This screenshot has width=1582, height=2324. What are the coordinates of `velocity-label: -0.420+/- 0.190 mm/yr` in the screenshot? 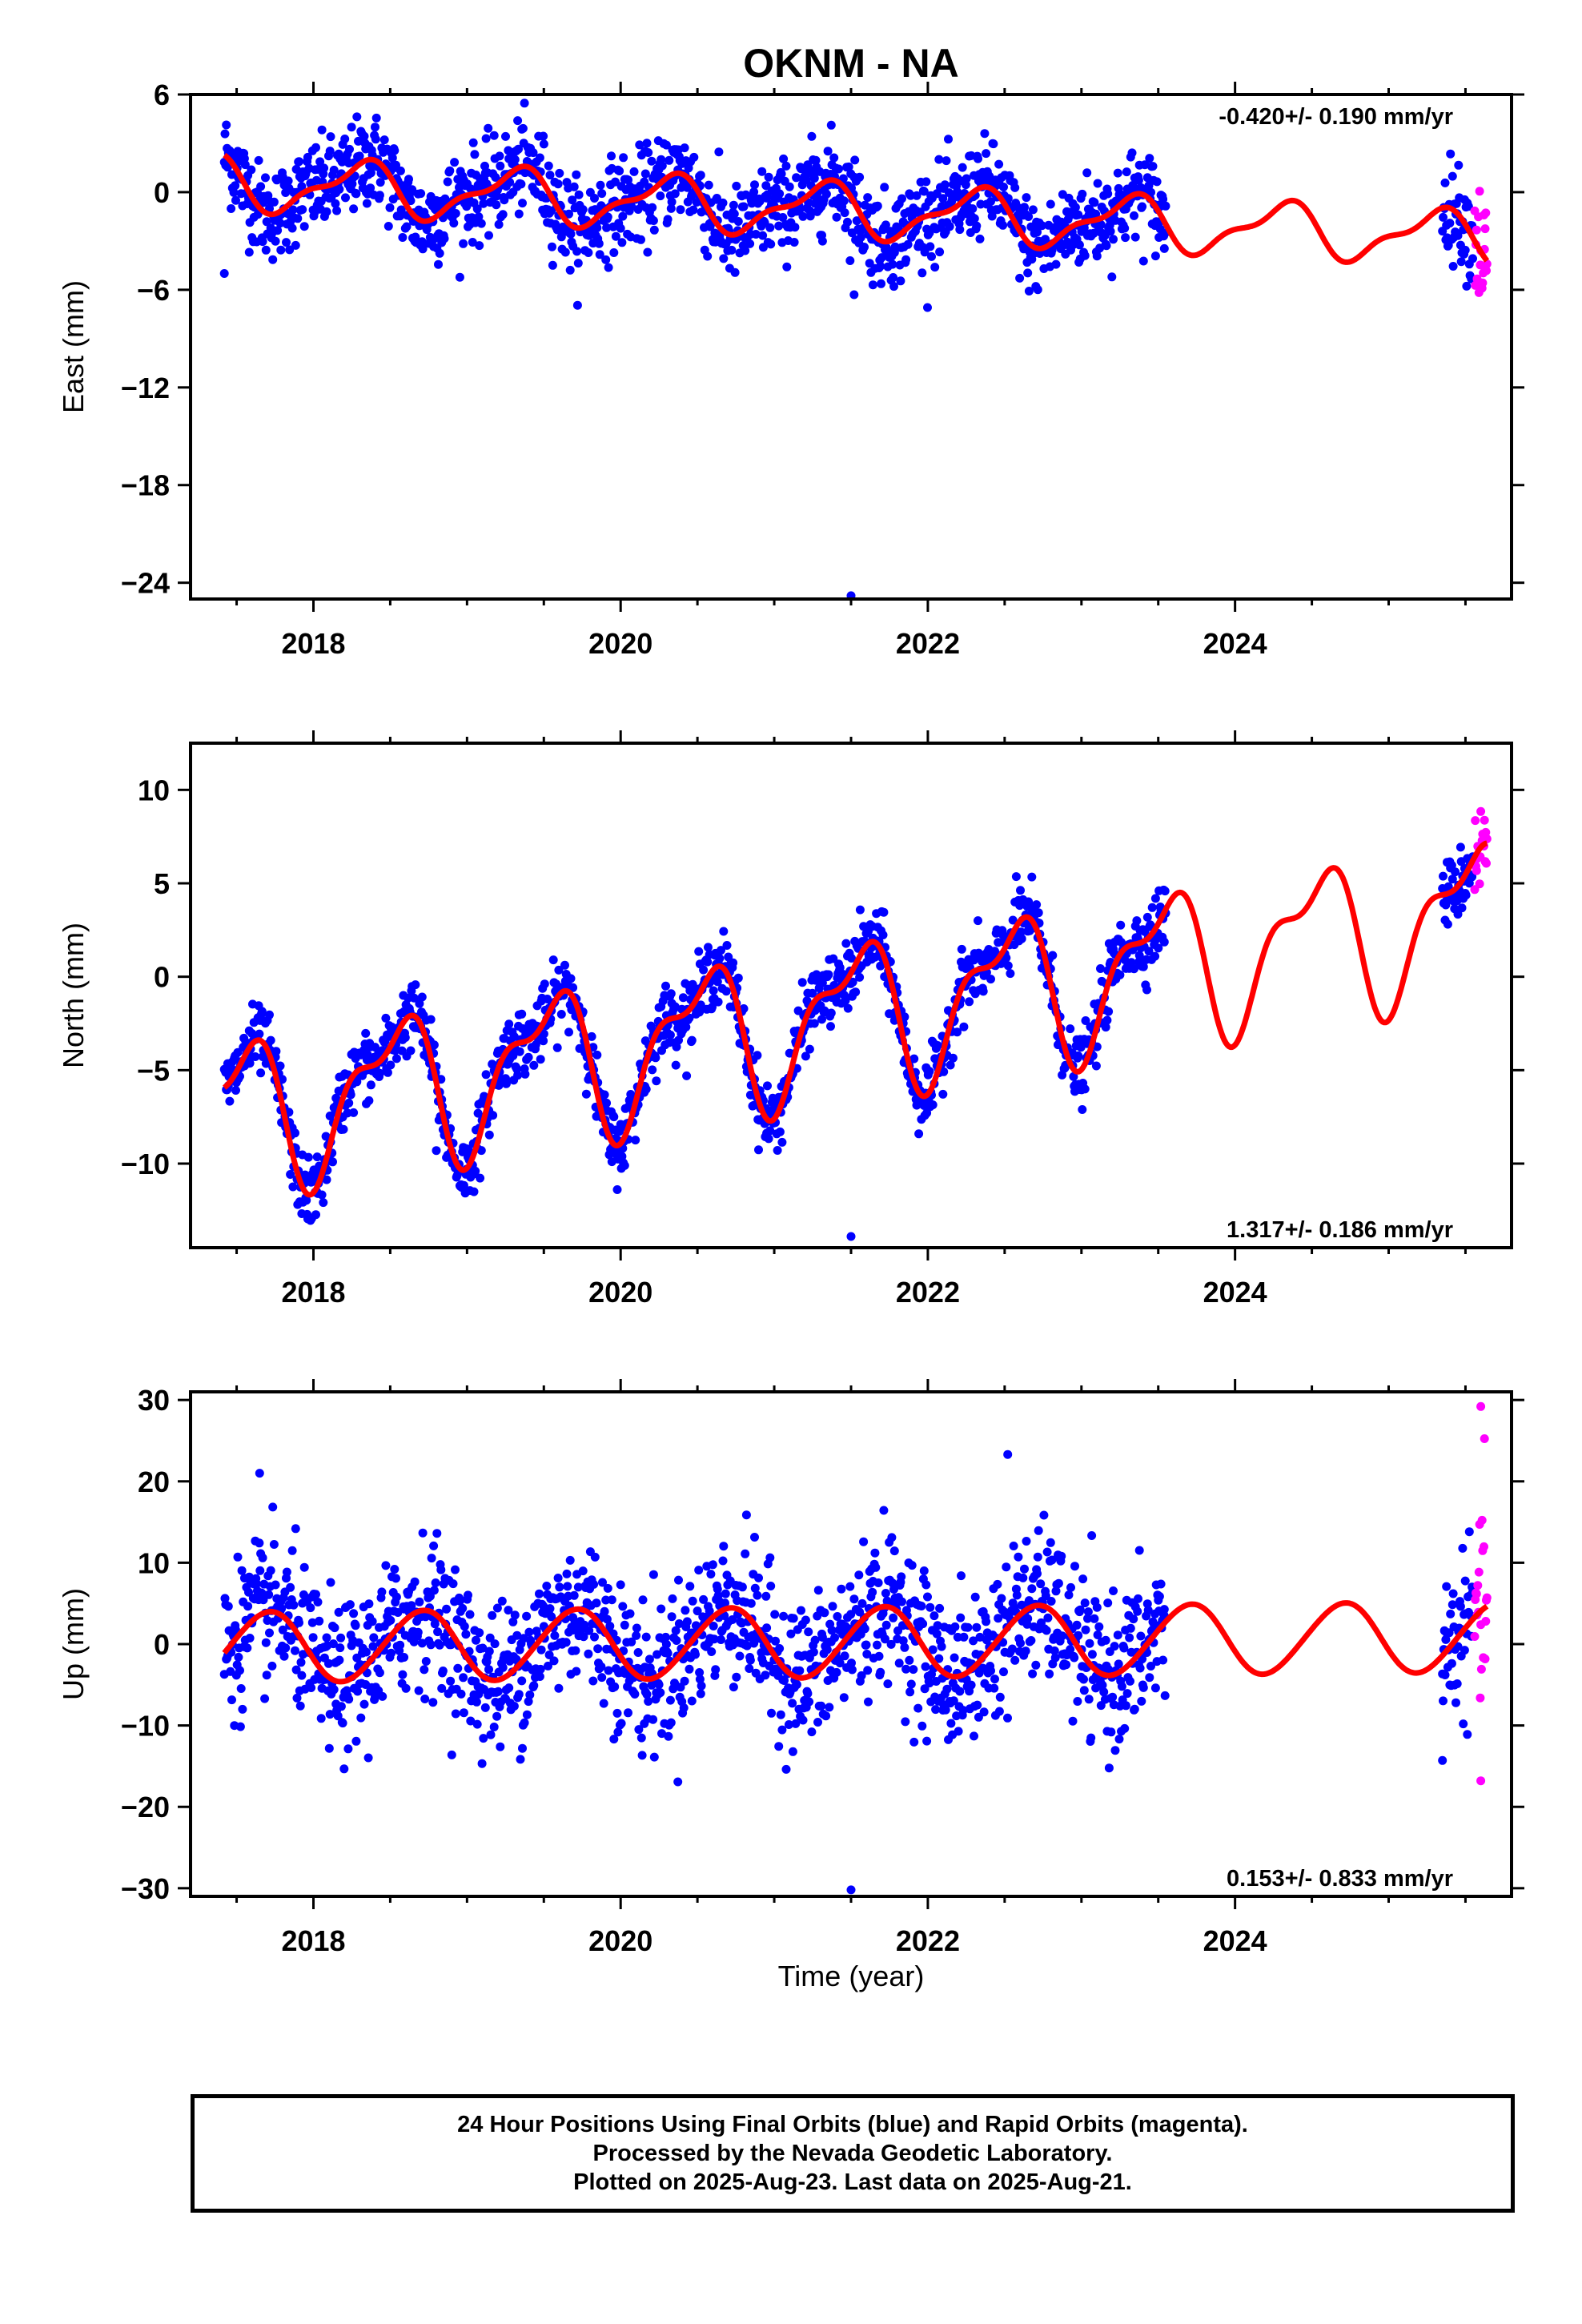 It's located at (1336, 117).